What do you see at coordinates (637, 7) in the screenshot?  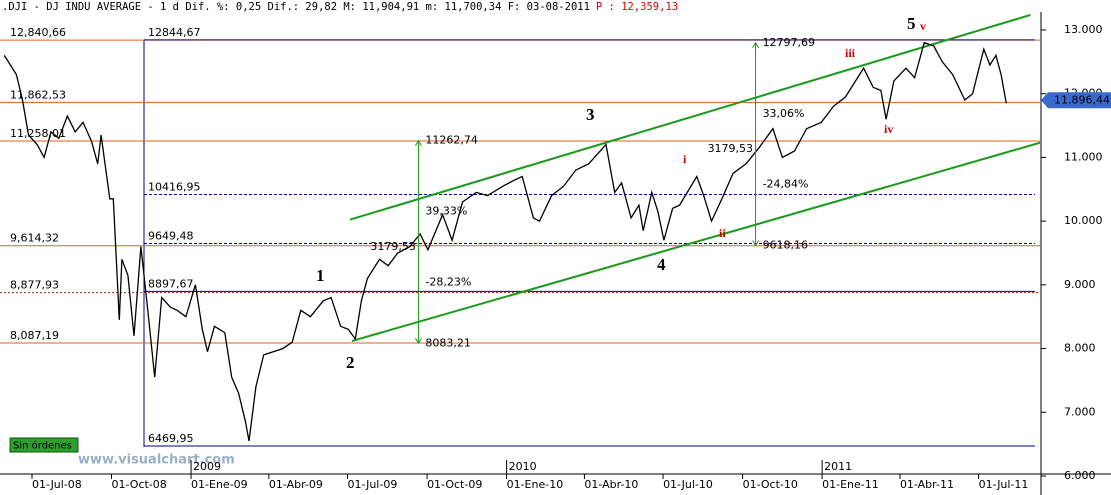 I see `header-price: P : 12,359,13` at bounding box center [637, 7].